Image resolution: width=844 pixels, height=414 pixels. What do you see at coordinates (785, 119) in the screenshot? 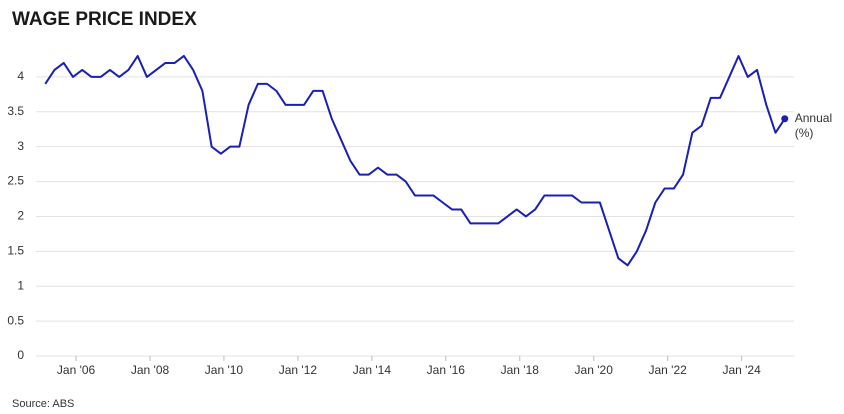
I see `end-dot` at bounding box center [785, 119].